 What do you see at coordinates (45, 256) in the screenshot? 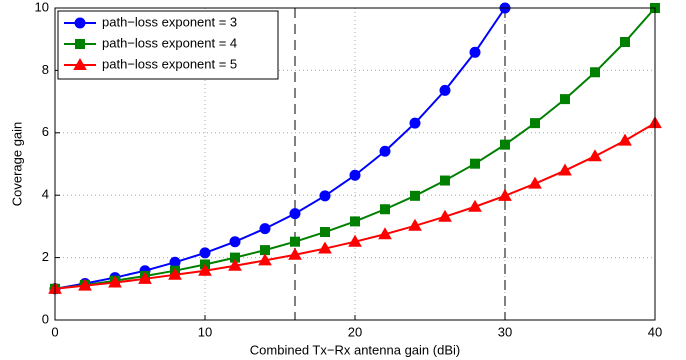
I see `y-tick-label: 2` at bounding box center [45, 256].